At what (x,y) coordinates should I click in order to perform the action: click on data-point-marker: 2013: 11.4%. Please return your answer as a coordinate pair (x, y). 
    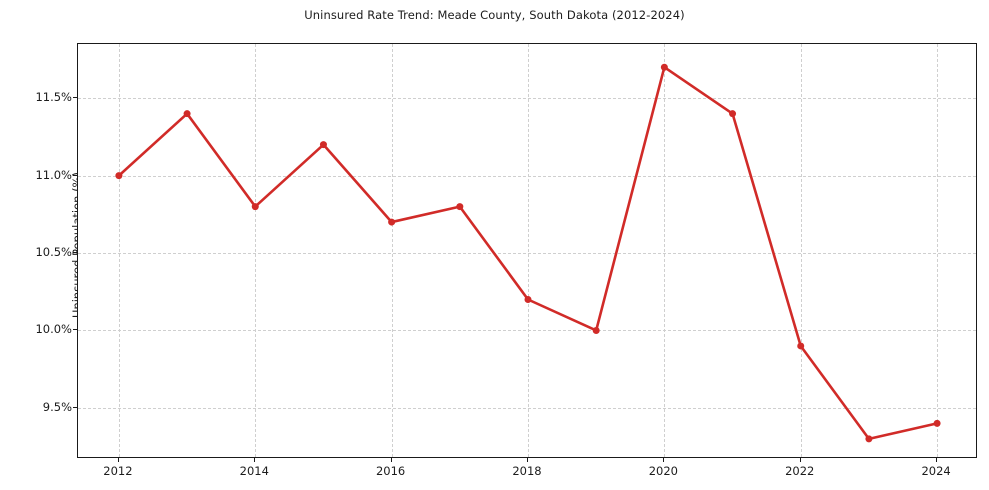
    Looking at the image, I should click on (187, 114).